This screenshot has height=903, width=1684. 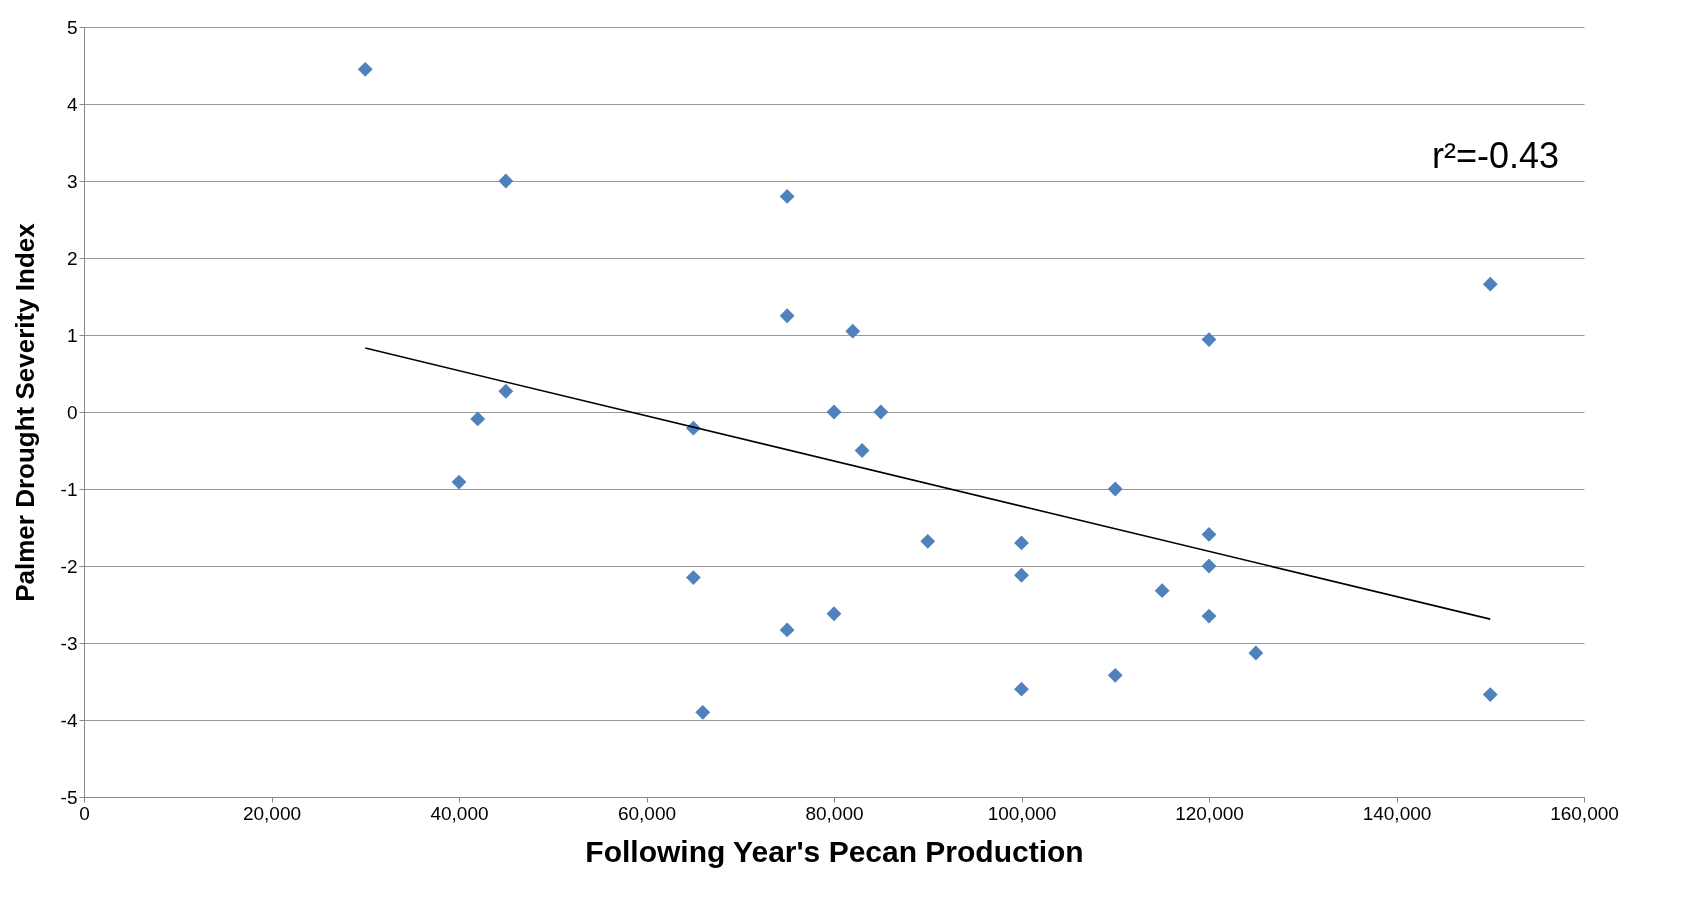 What do you see at coordinates (69, 566) in the screenshot?
I see `y-tick-label: -2` at bounding box center [69, 566].